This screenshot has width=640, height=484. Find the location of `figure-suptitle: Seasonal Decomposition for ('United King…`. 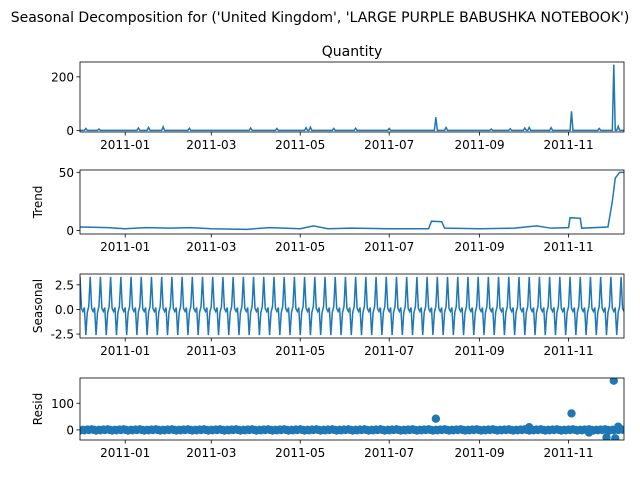

figure-suptitle: Seasonal Decomposition for ('United King… is located at coordinates (320, 18).